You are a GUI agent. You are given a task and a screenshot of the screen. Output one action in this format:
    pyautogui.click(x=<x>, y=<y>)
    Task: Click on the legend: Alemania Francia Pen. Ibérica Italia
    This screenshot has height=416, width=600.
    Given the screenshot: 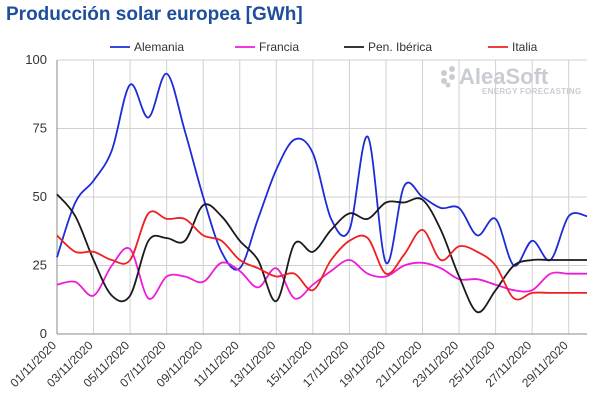 What is the action you would take?
    pyautogui.click(x=324, y=47)
    